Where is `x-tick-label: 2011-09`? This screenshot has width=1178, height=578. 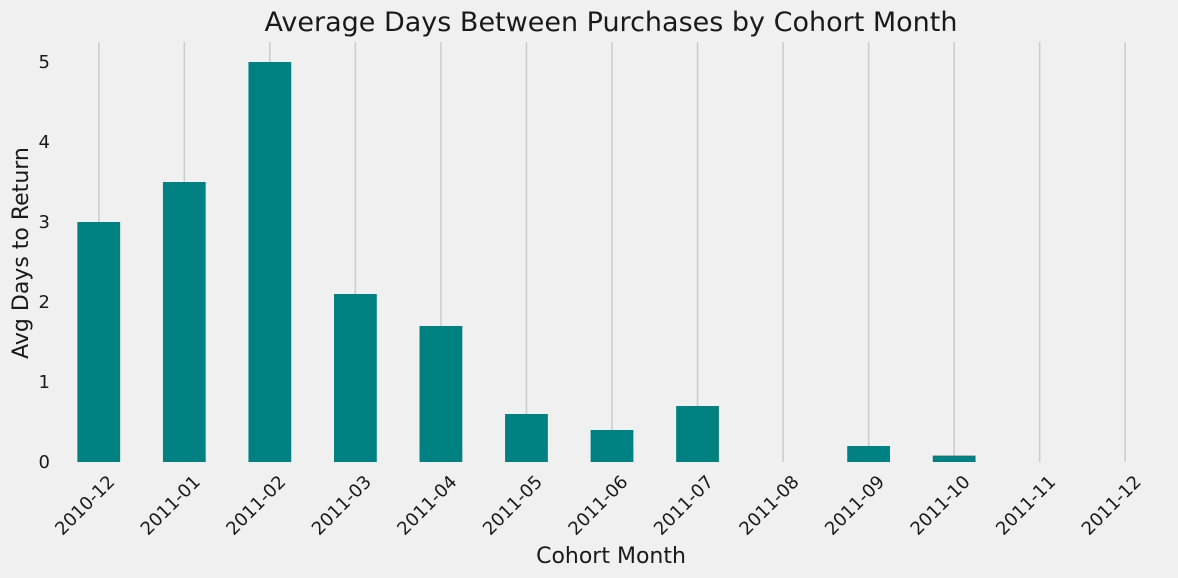 x-tick-label: 2011-09 is located at coordinates (855, 506).